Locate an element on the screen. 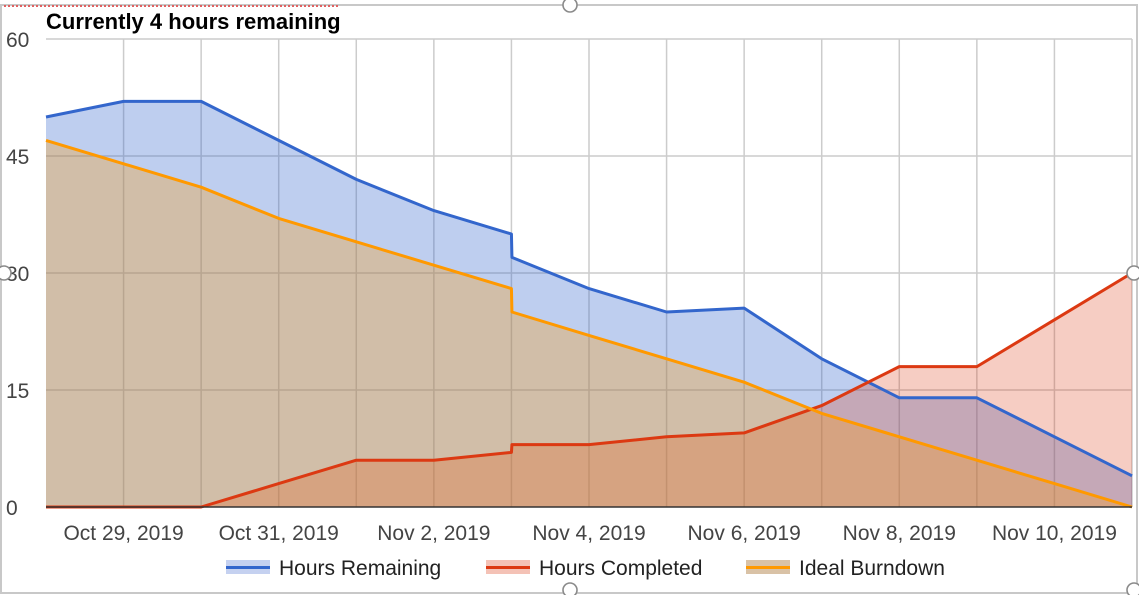  chart-title: Currently 4 hours remaining is located at coordinates (193, 21).